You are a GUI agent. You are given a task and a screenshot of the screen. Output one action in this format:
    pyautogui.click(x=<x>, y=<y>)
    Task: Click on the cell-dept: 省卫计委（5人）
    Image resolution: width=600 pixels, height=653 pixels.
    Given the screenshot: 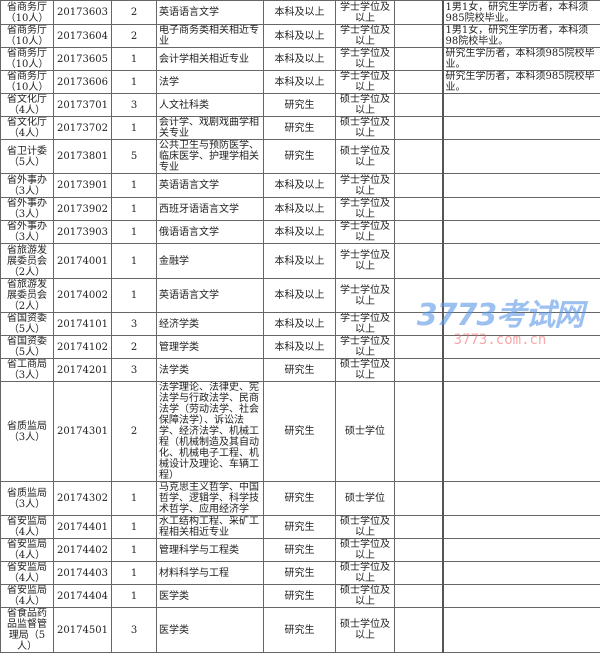 What is the action you would take?
    pyautogui.click(x=27, y=157)
    